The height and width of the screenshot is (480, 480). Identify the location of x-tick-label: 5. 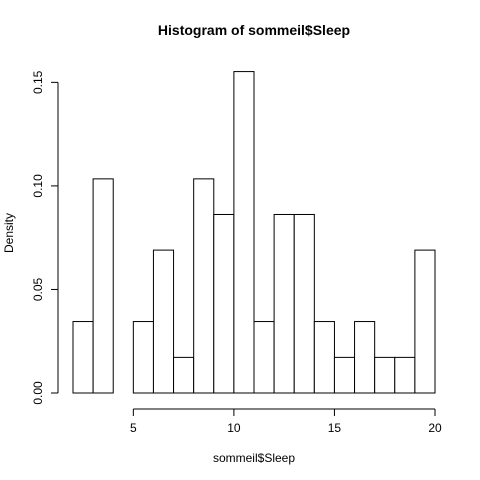
(133, 428).